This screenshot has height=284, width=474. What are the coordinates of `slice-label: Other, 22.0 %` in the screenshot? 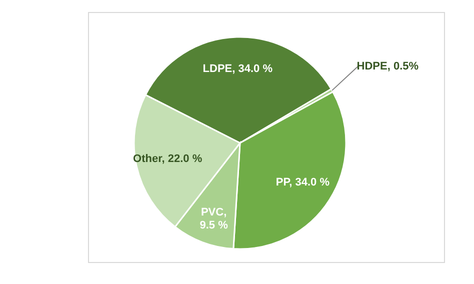 It's located at (167, 159).